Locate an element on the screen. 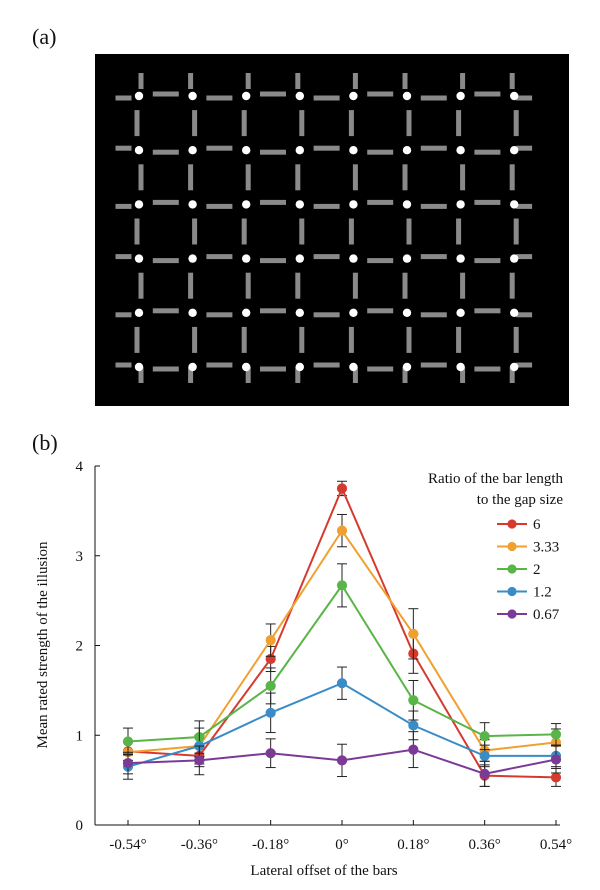 This screenshot has height=890, width=600. panel-a-label: (a) is located at coordinates (44, 36).